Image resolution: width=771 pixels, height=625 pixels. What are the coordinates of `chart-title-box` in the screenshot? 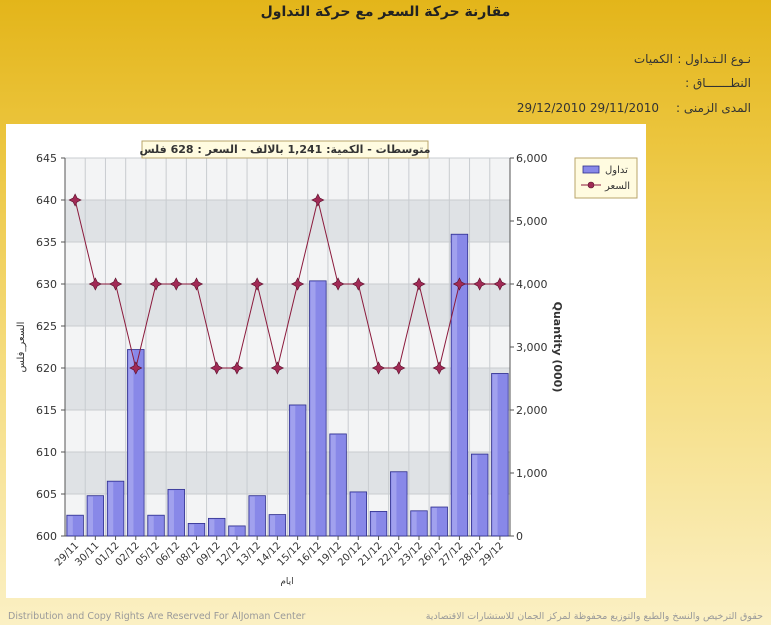 It's located at (285, 149).